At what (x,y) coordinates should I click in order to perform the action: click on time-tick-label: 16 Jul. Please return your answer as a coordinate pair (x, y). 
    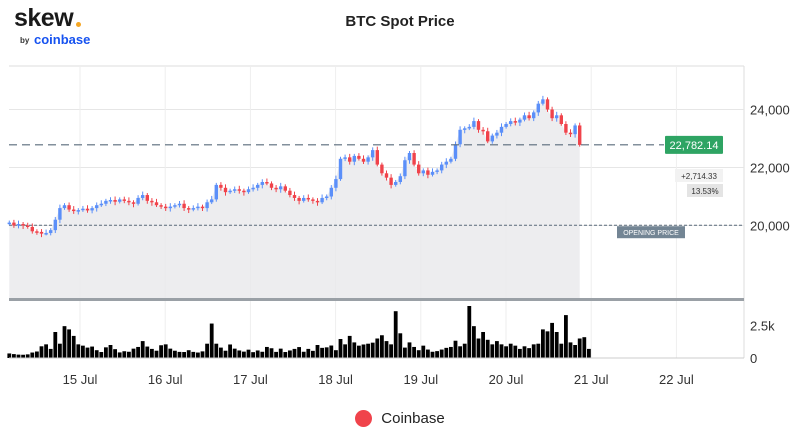
    Looking at the image, I should click on (165, 379).